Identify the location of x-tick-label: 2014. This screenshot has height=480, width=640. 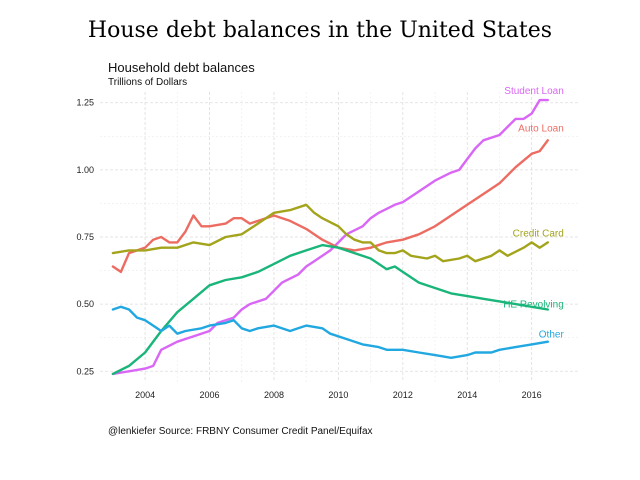
(467, 395).